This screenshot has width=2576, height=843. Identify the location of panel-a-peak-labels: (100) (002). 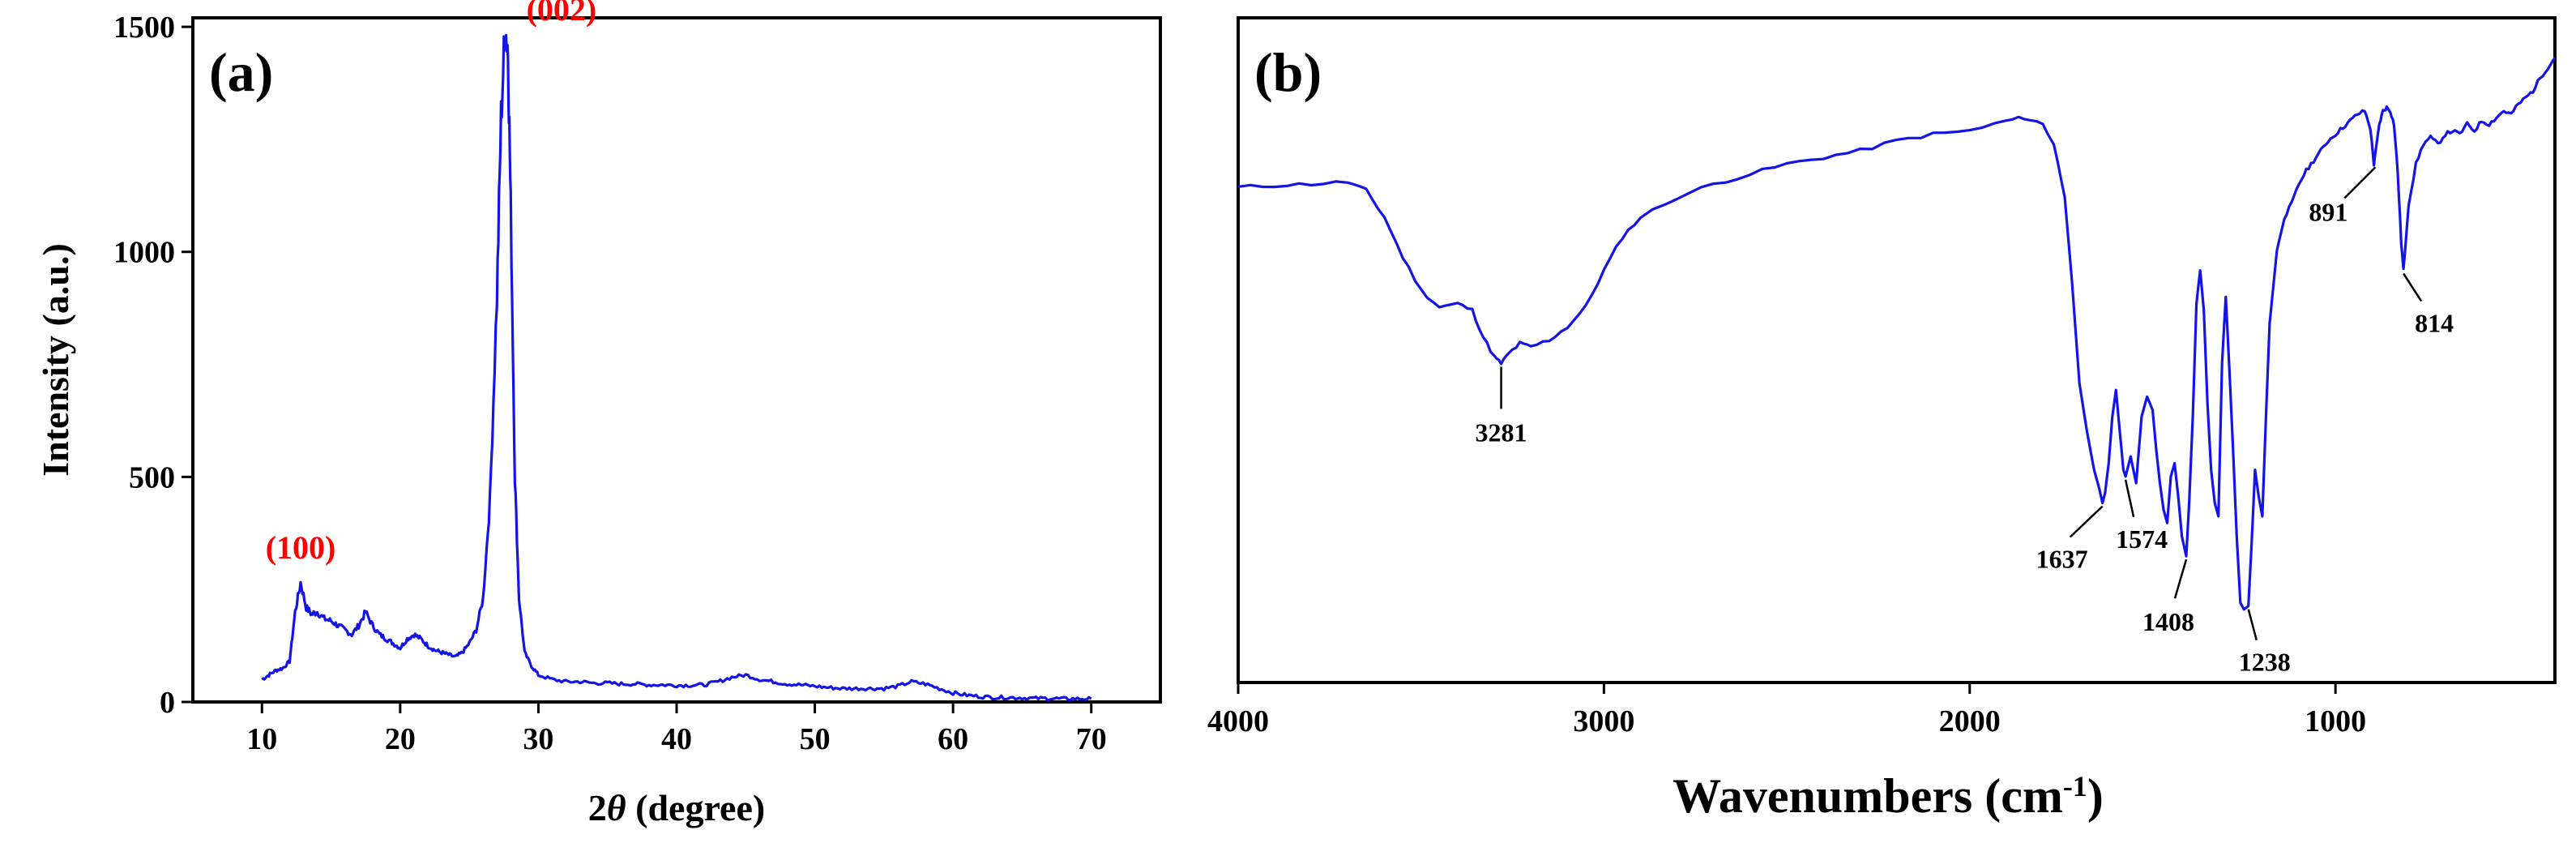
(431, 283).